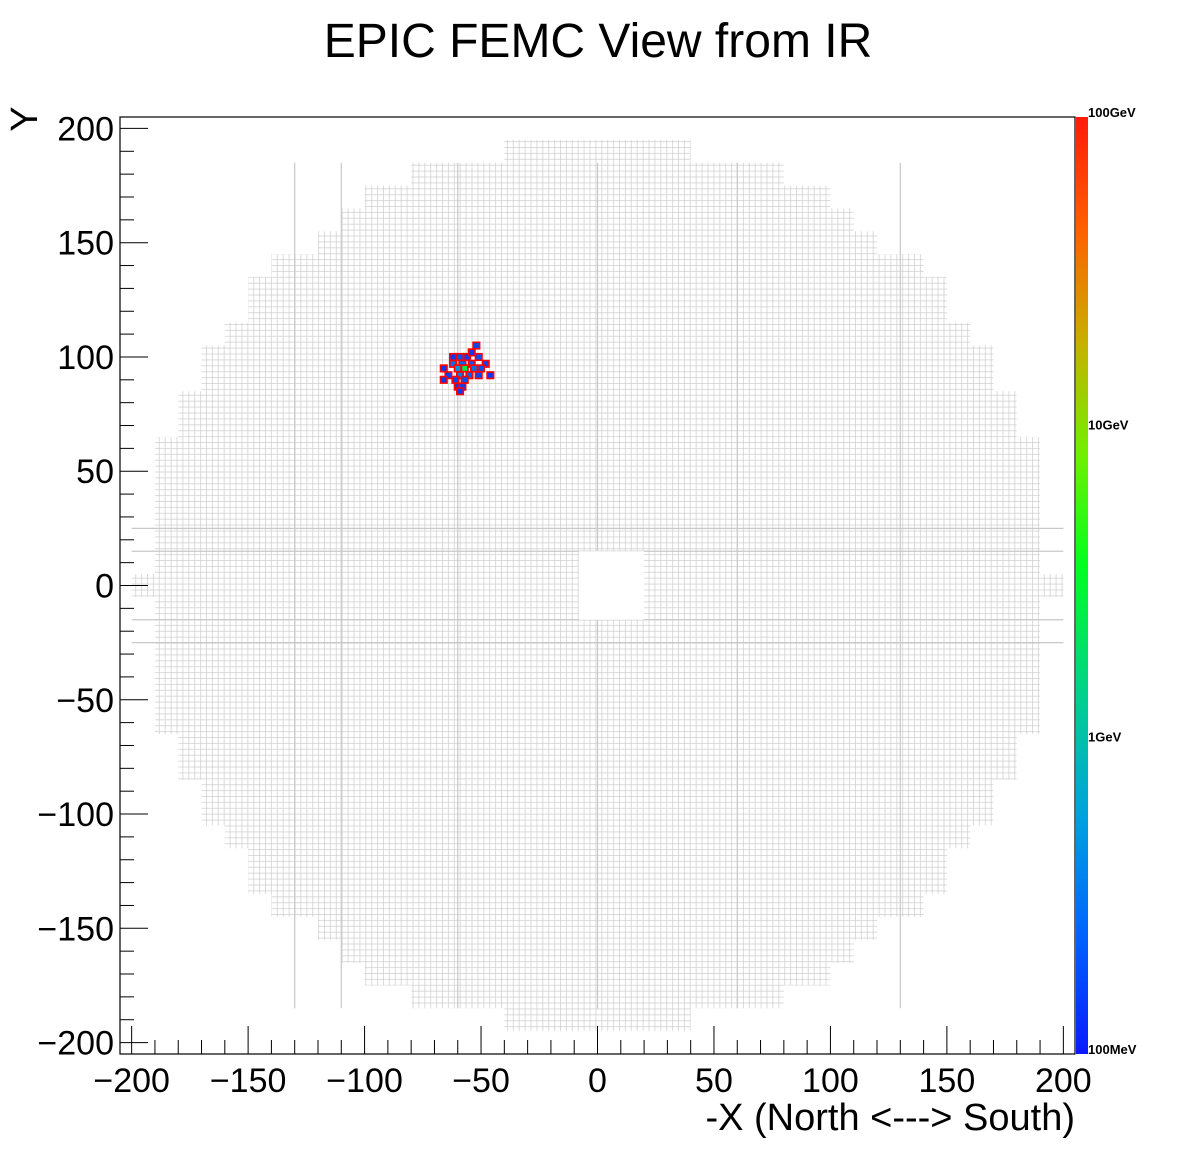 This screenshot has height=1172, width=1196. I want to click on x-tick-label: 0, so click(597, 1081).